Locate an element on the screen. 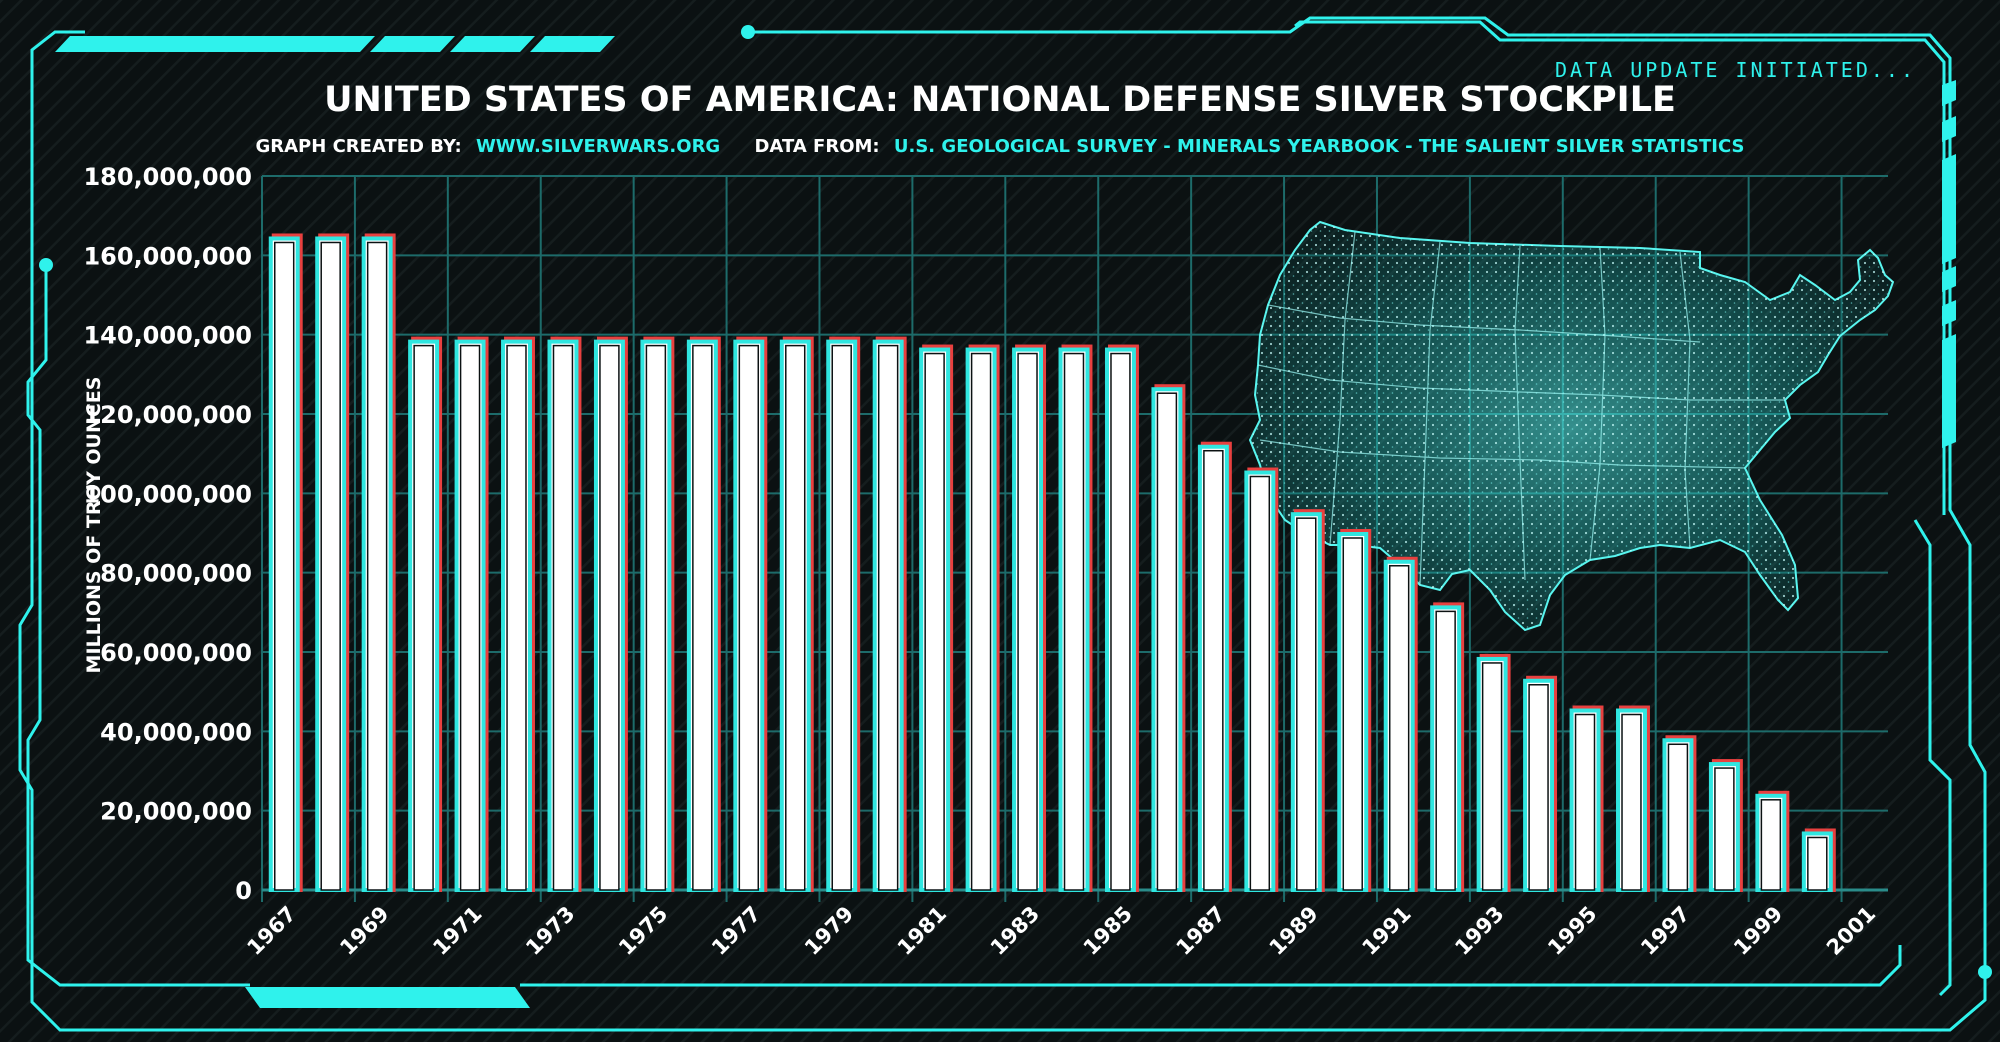 The height and width of the screenshot is (1042, 2000). bar-1997 is located at coordinates (1679, 813).